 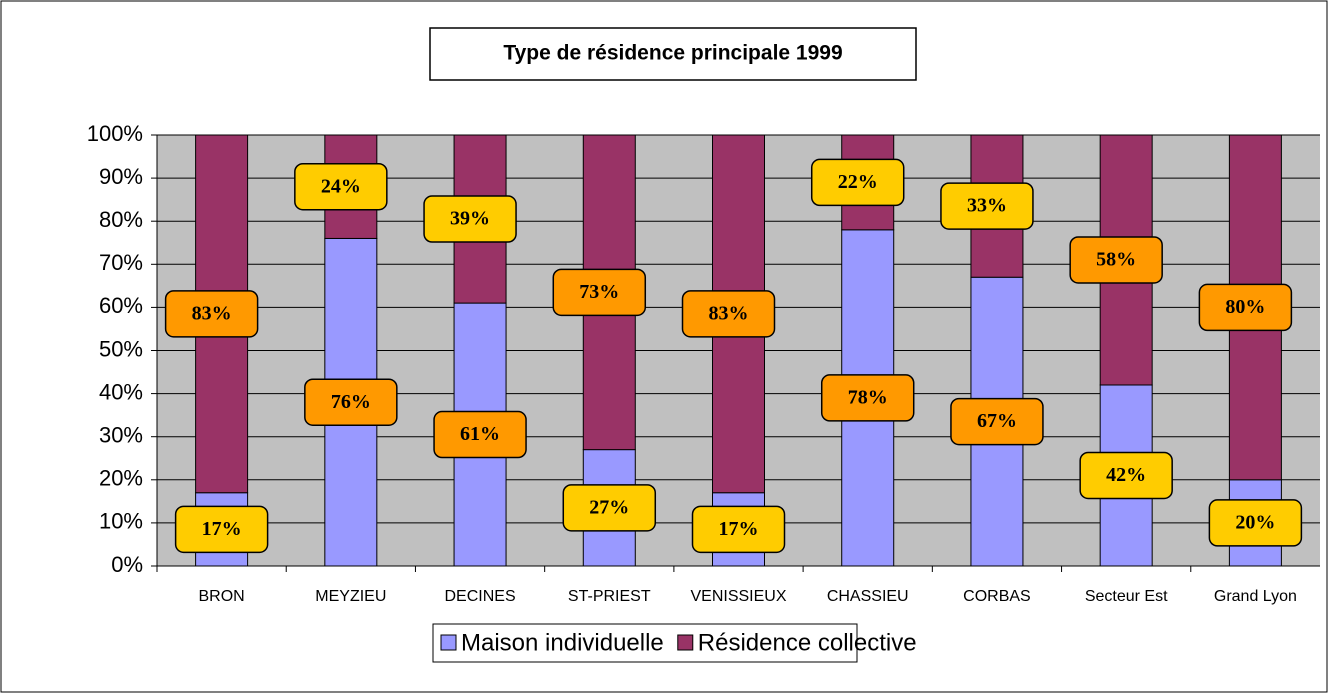 What do you see at coordinates (868, 596) in the screenshot?
I see `x-tick-label: CHASSIEU` at bounding box center [868, 596].